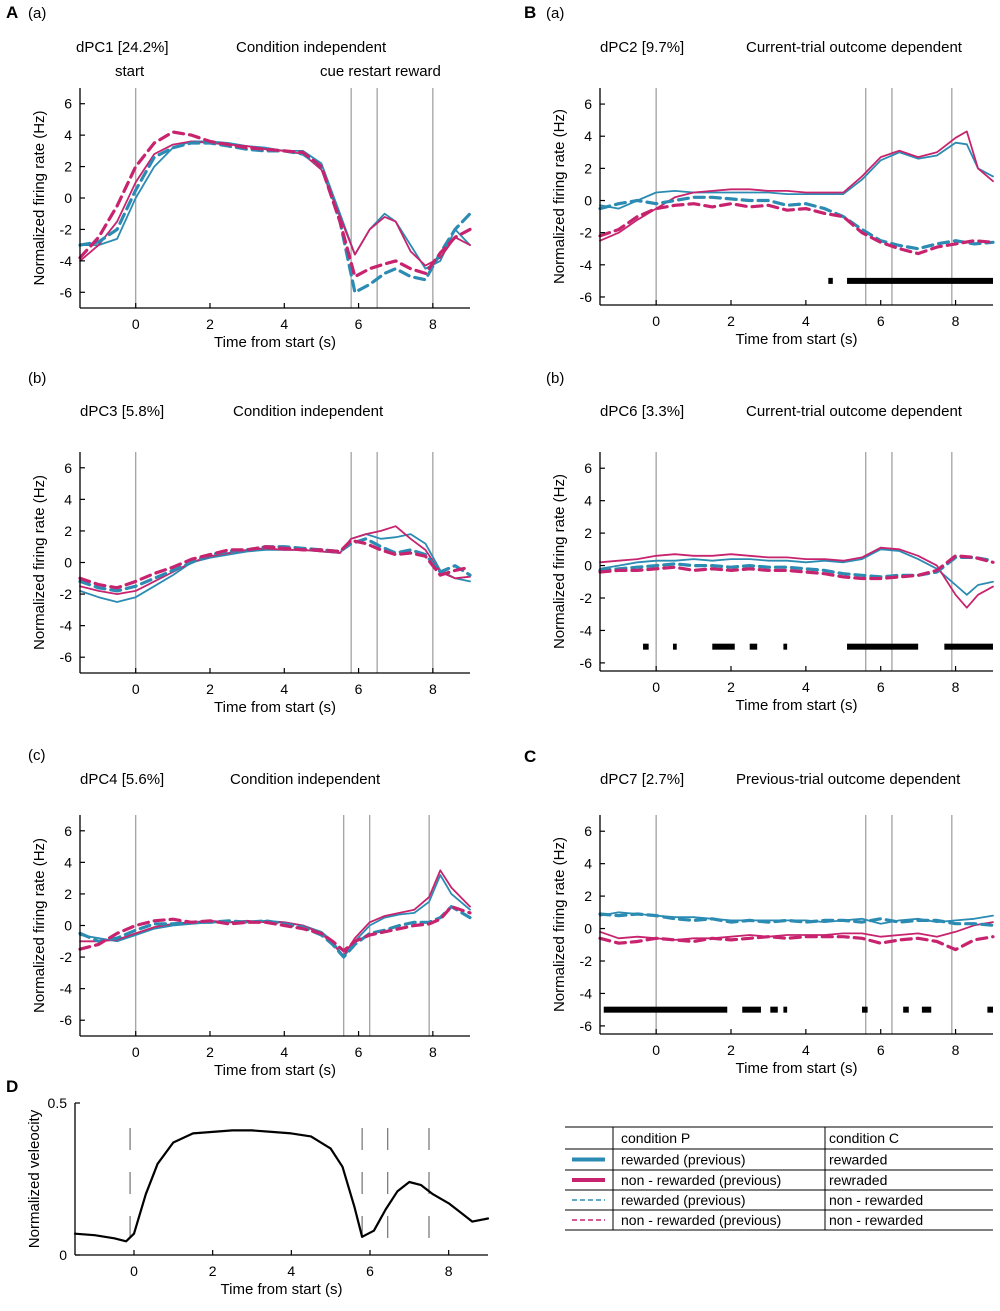 The width and height of the screenshot is (1000, 1311). Describe the element at coordinates (37, 755) in the screenshot. I see `sub-label: (c)` at that location.